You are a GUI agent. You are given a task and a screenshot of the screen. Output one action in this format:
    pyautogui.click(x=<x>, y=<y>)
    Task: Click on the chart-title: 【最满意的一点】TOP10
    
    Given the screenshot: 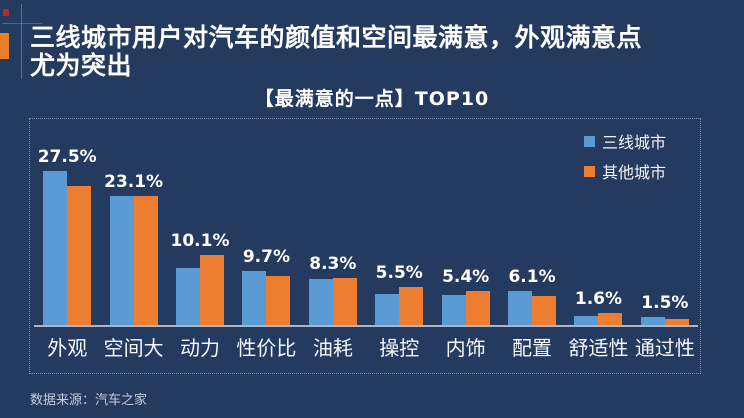 What is the action you would take?
    pyautogui.click(x=372, y=99)
    